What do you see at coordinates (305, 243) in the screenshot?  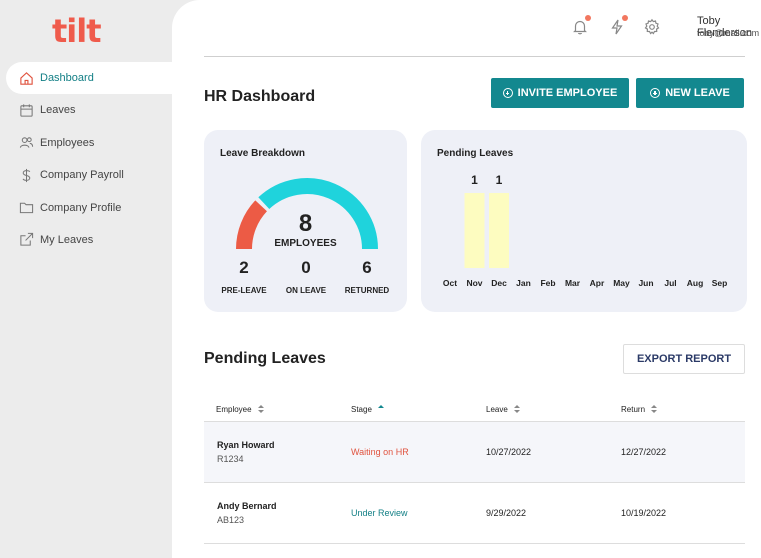 I see `total-employees-label: EMPLOYEES` at bounding box center [305, 243].